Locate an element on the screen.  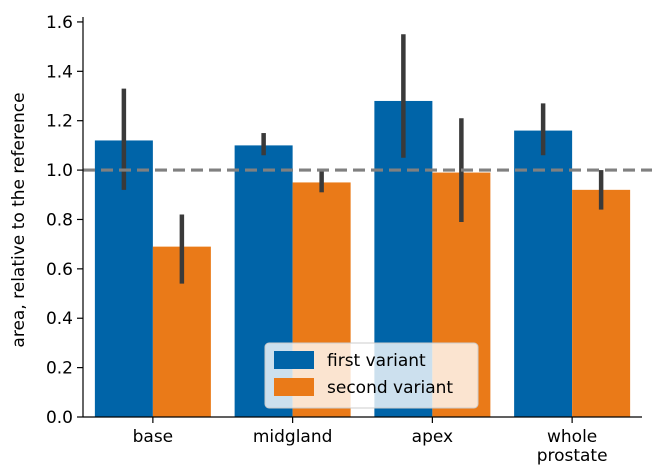
x-tick-label: base is located at coordinates (153, 437).